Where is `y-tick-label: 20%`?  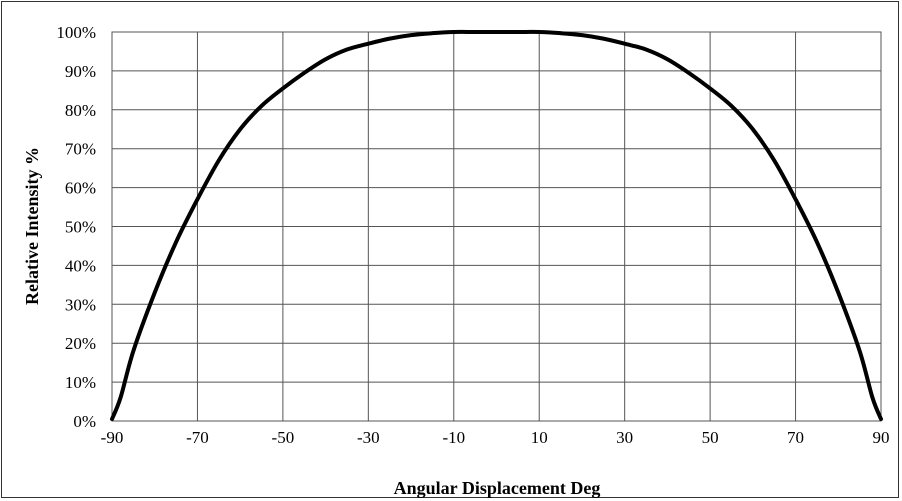
y-tick-label: 20% is located at coordinates (80, 343).